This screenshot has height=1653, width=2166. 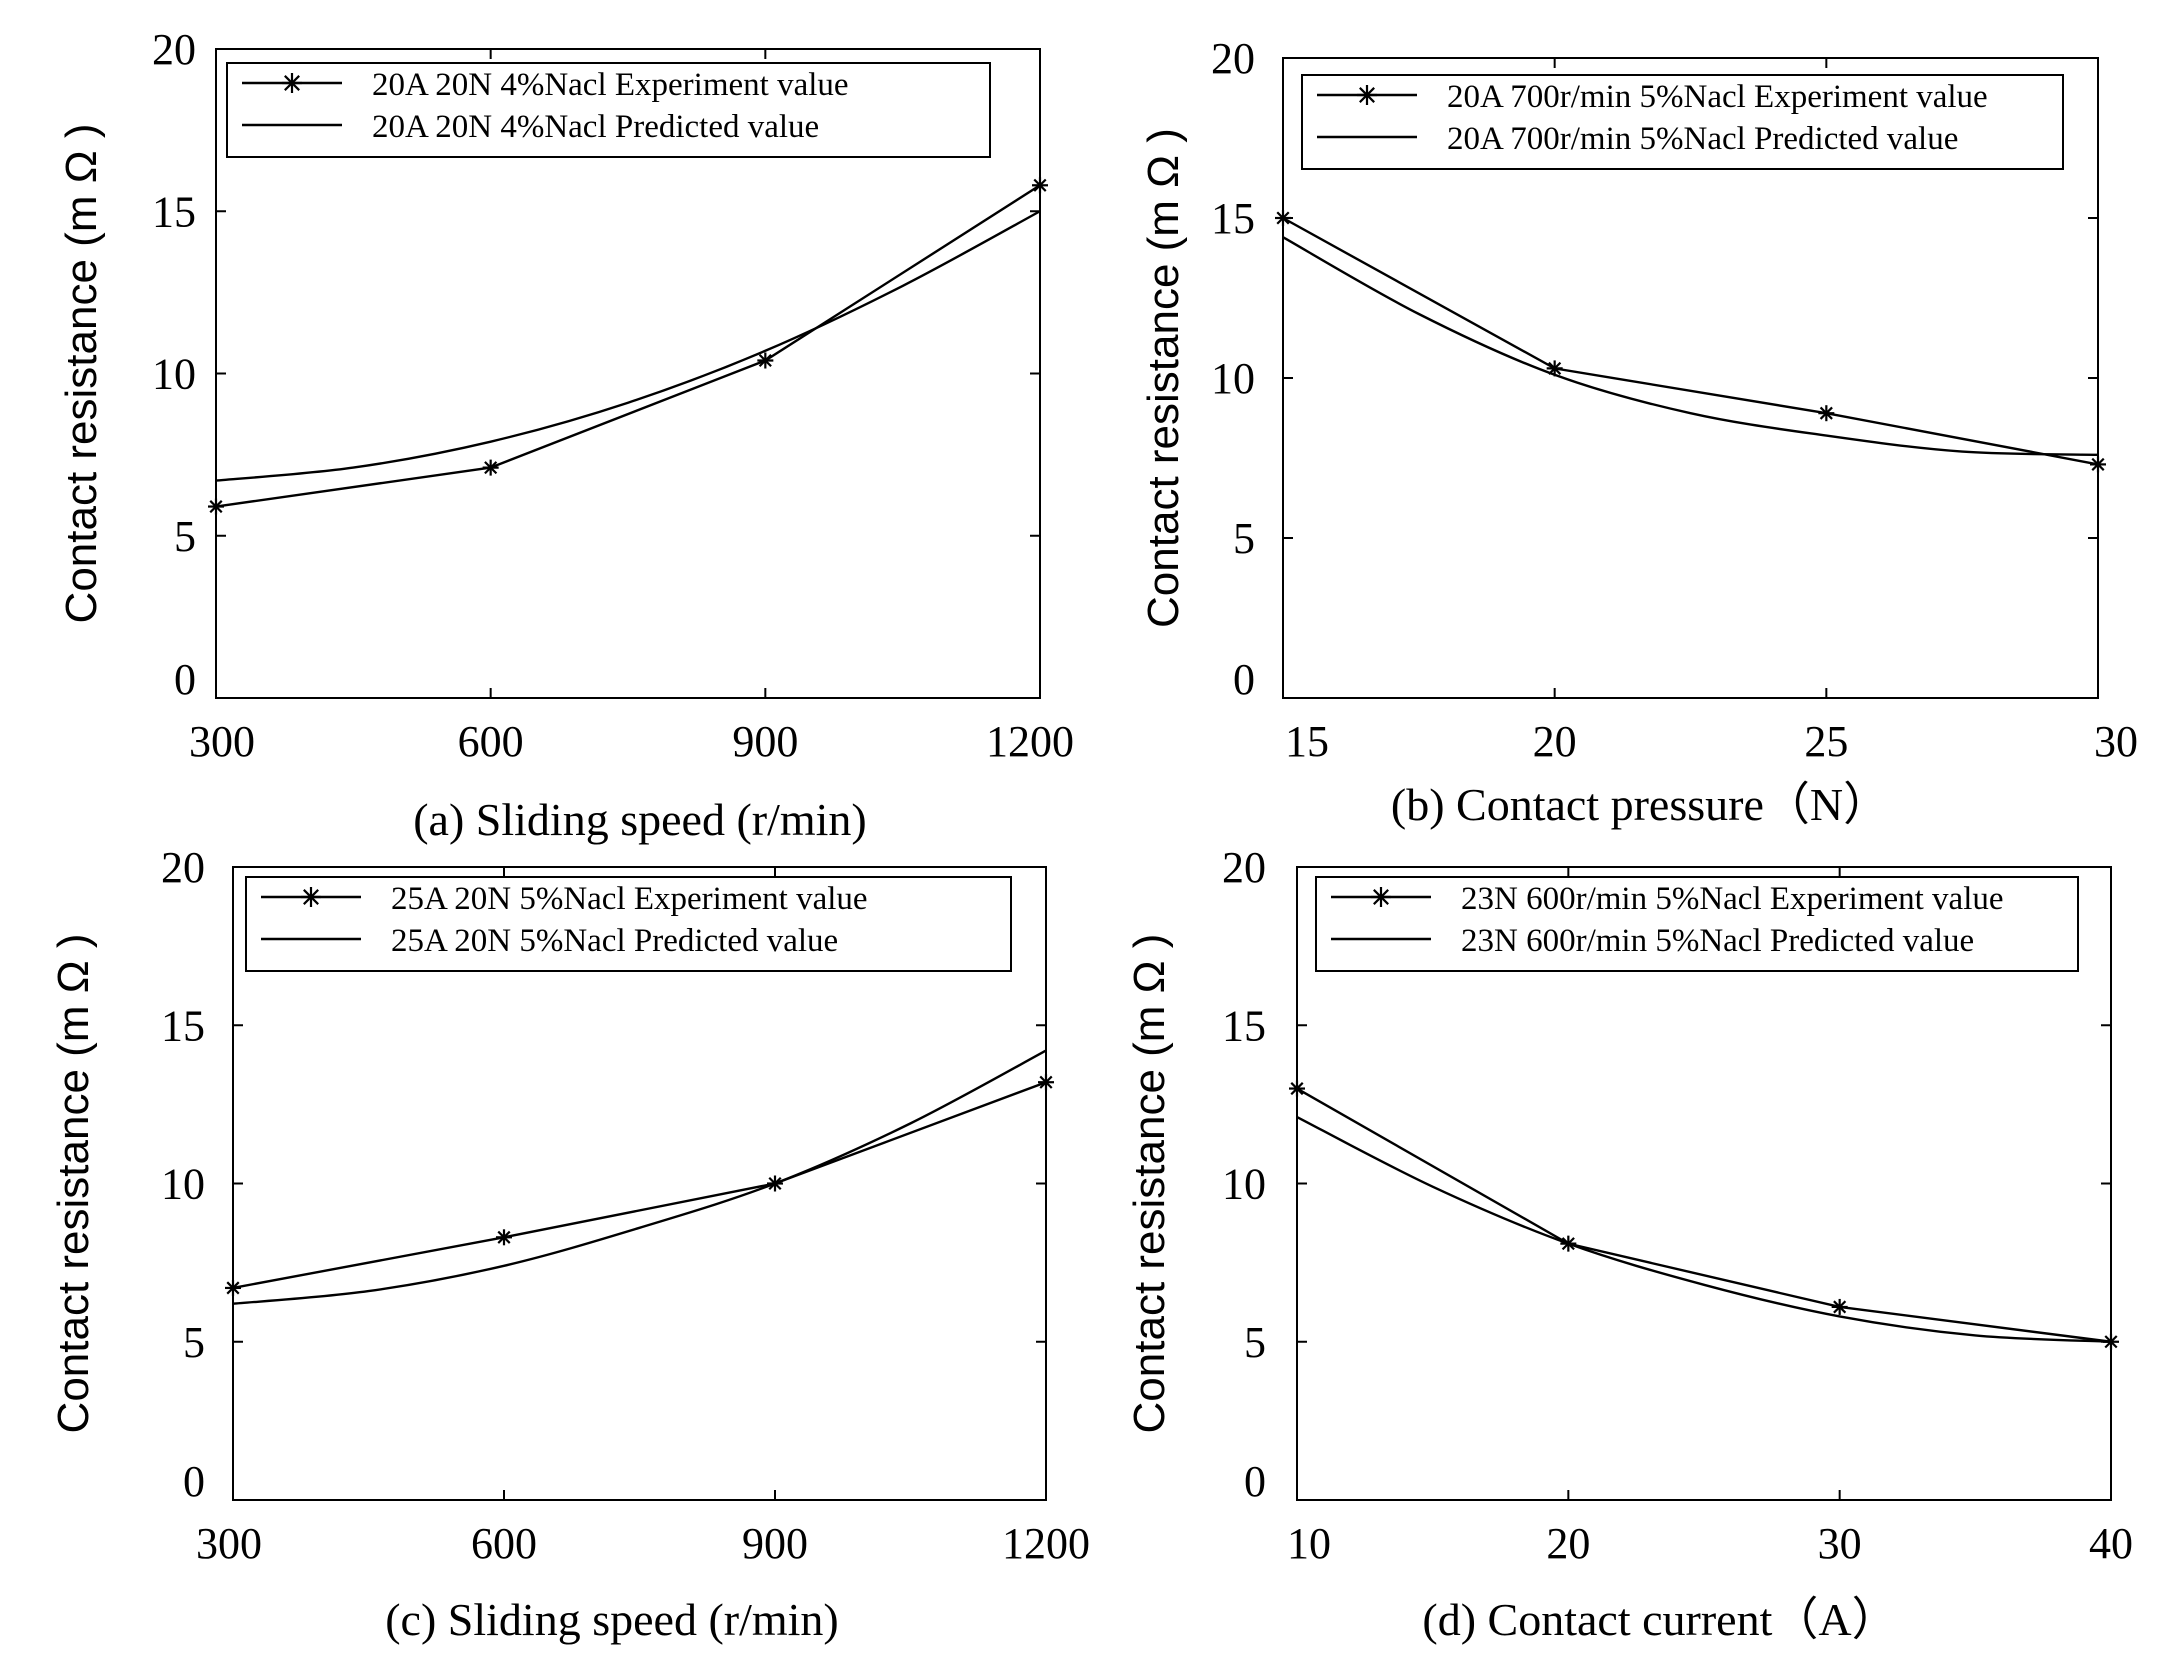 I want to click on legend-label: 20A 700r/min 5%Nacl Predicted value, so click(x=1702, y=139).